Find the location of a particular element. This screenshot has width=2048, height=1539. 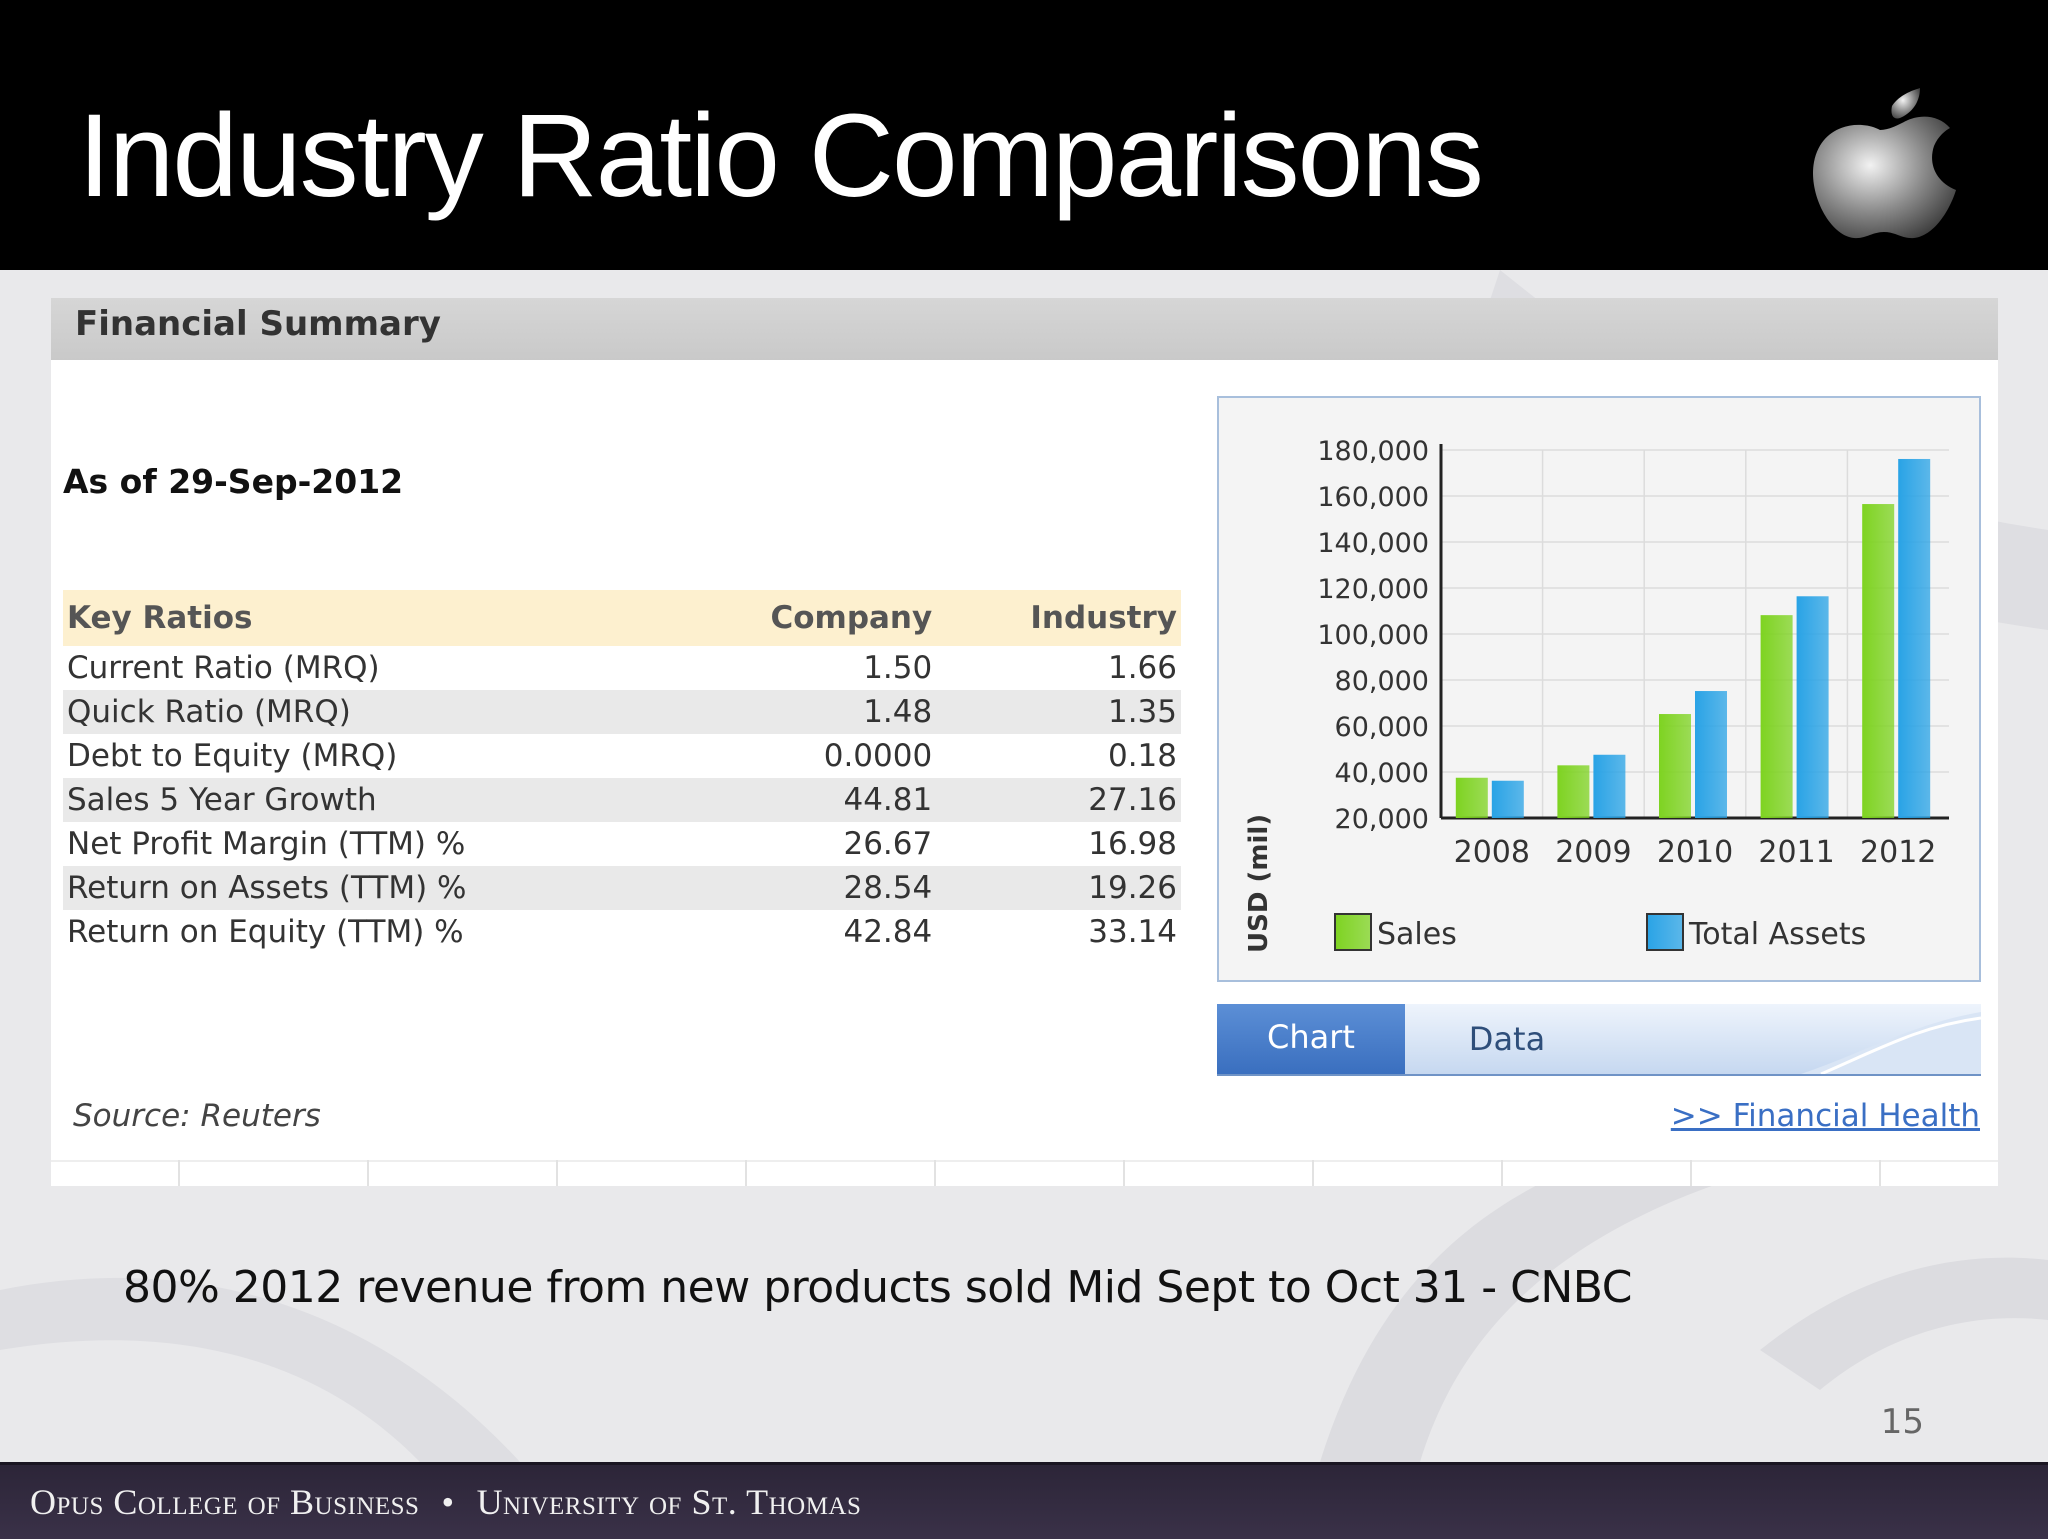

industry-value: 0.18 is located at coordinates (1142, 756).